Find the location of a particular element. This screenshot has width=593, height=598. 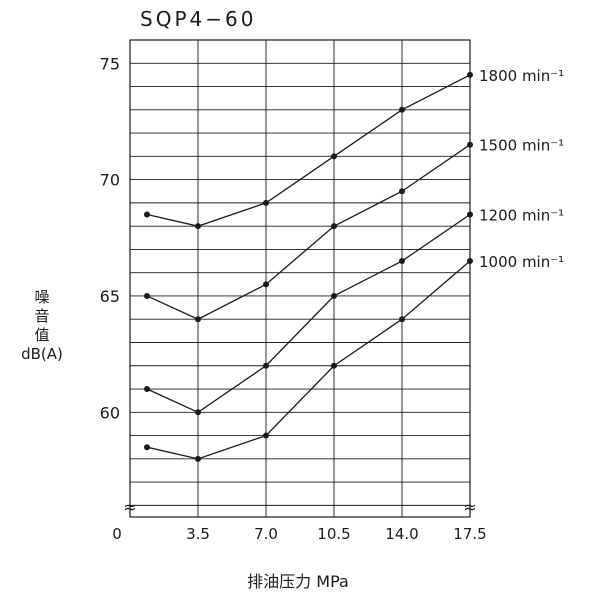

y-axis-label: 噪 音 值 dB(A) is located at coordinates (42, 326).